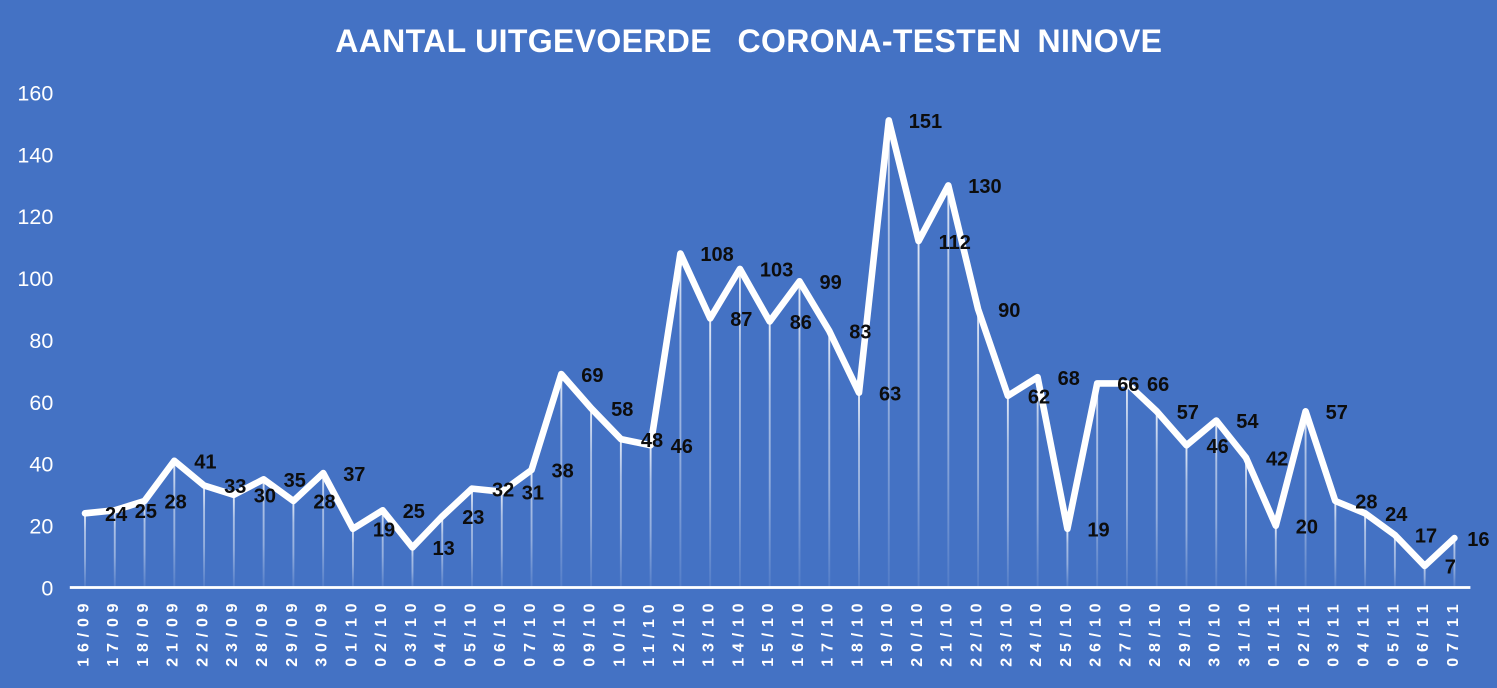 The image size is (1497, 688). Describe the element at coordinates (1158, 385) in the screenshot. I see `svg-text: 66` at that location.